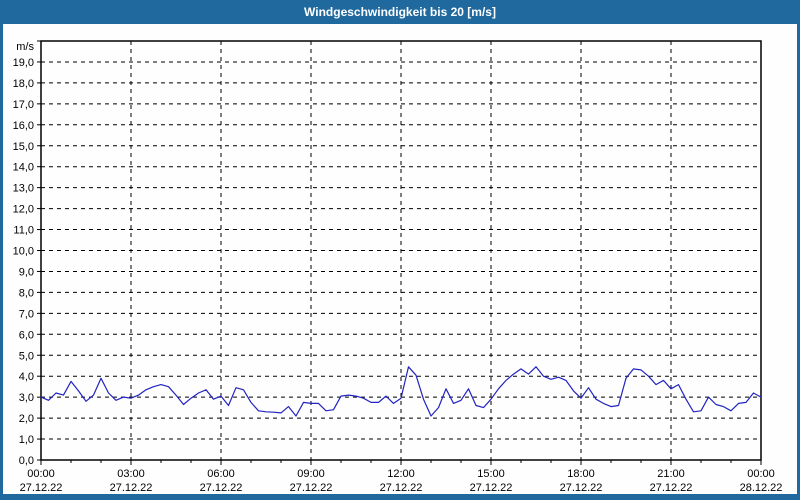  I want to click on y-tick-label: 6,0, so click(26, 335).